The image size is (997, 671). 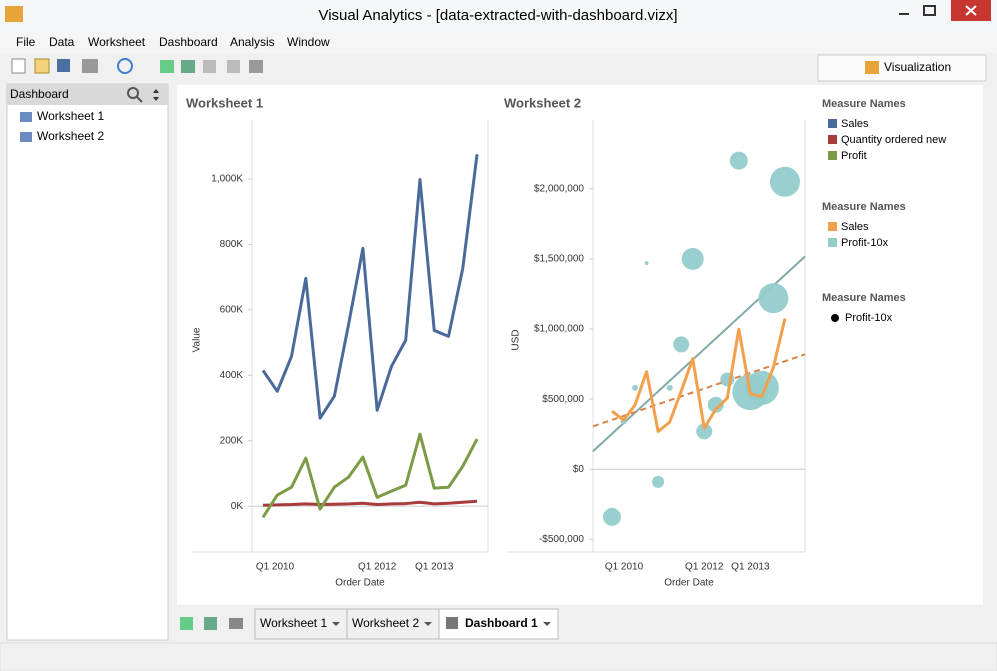 What do you see at coordinates (209, 66) in the screenshot?
I see `tool-chart` at bounding box center [209, 66].